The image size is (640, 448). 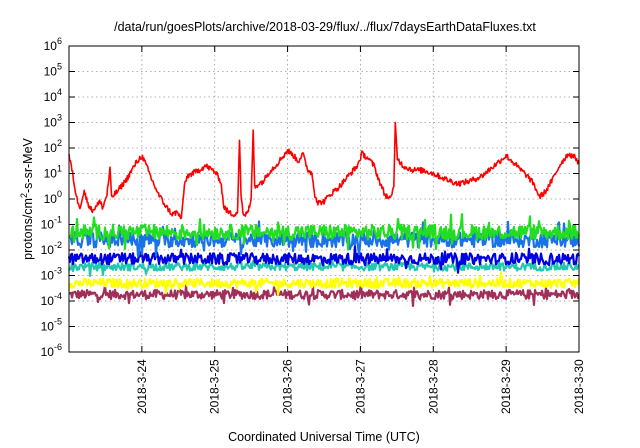 I want to click on x-tick-label: 2018-3-24, so click(x=142, y=386).